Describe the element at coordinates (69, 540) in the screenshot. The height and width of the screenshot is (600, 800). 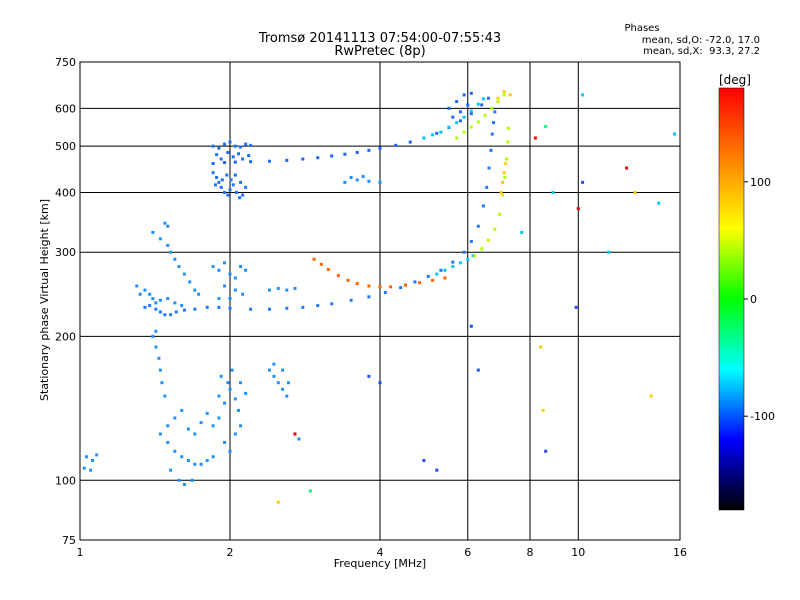
I see `y-tick-label: 75` at that location.